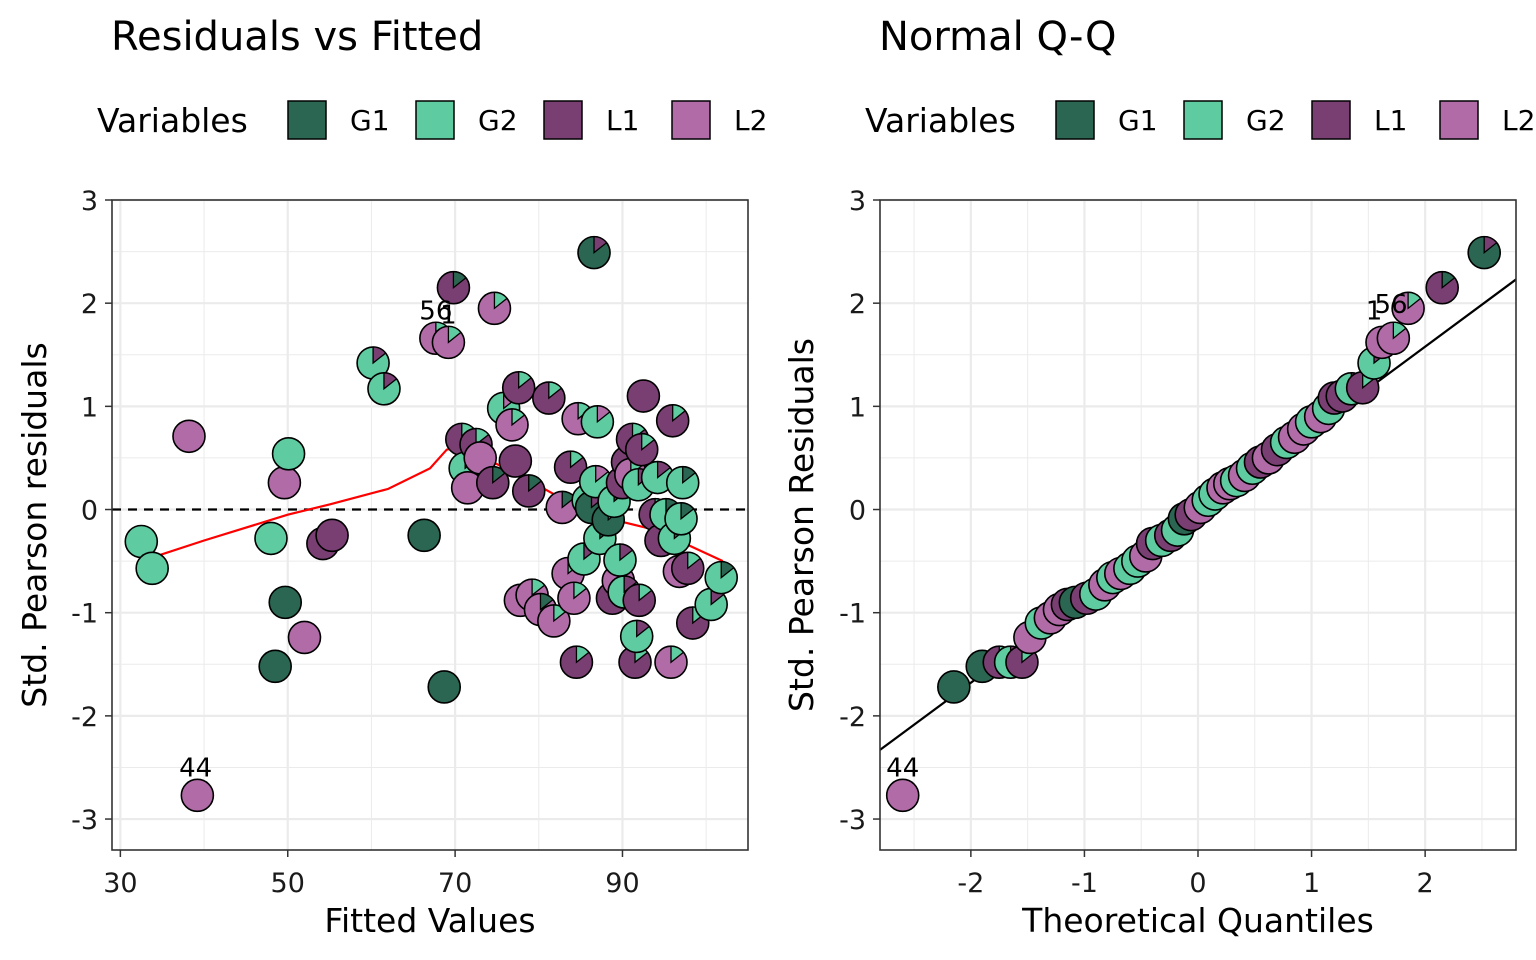 Image resolution: width=1536 pixels, height=960 pixels. Describe the element at coordinates (852, 717) in the screenshot. I see `y-tick-label: -2` at that location.